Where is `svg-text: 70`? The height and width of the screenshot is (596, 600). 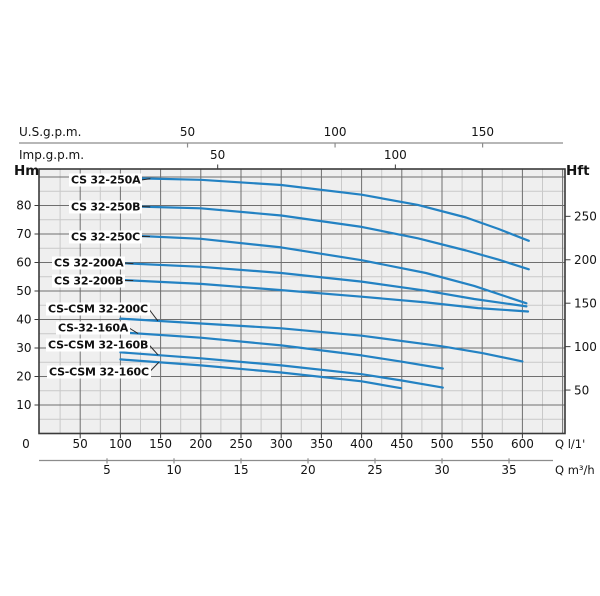 svg-text: 70 is located at coordinates (23, 234).